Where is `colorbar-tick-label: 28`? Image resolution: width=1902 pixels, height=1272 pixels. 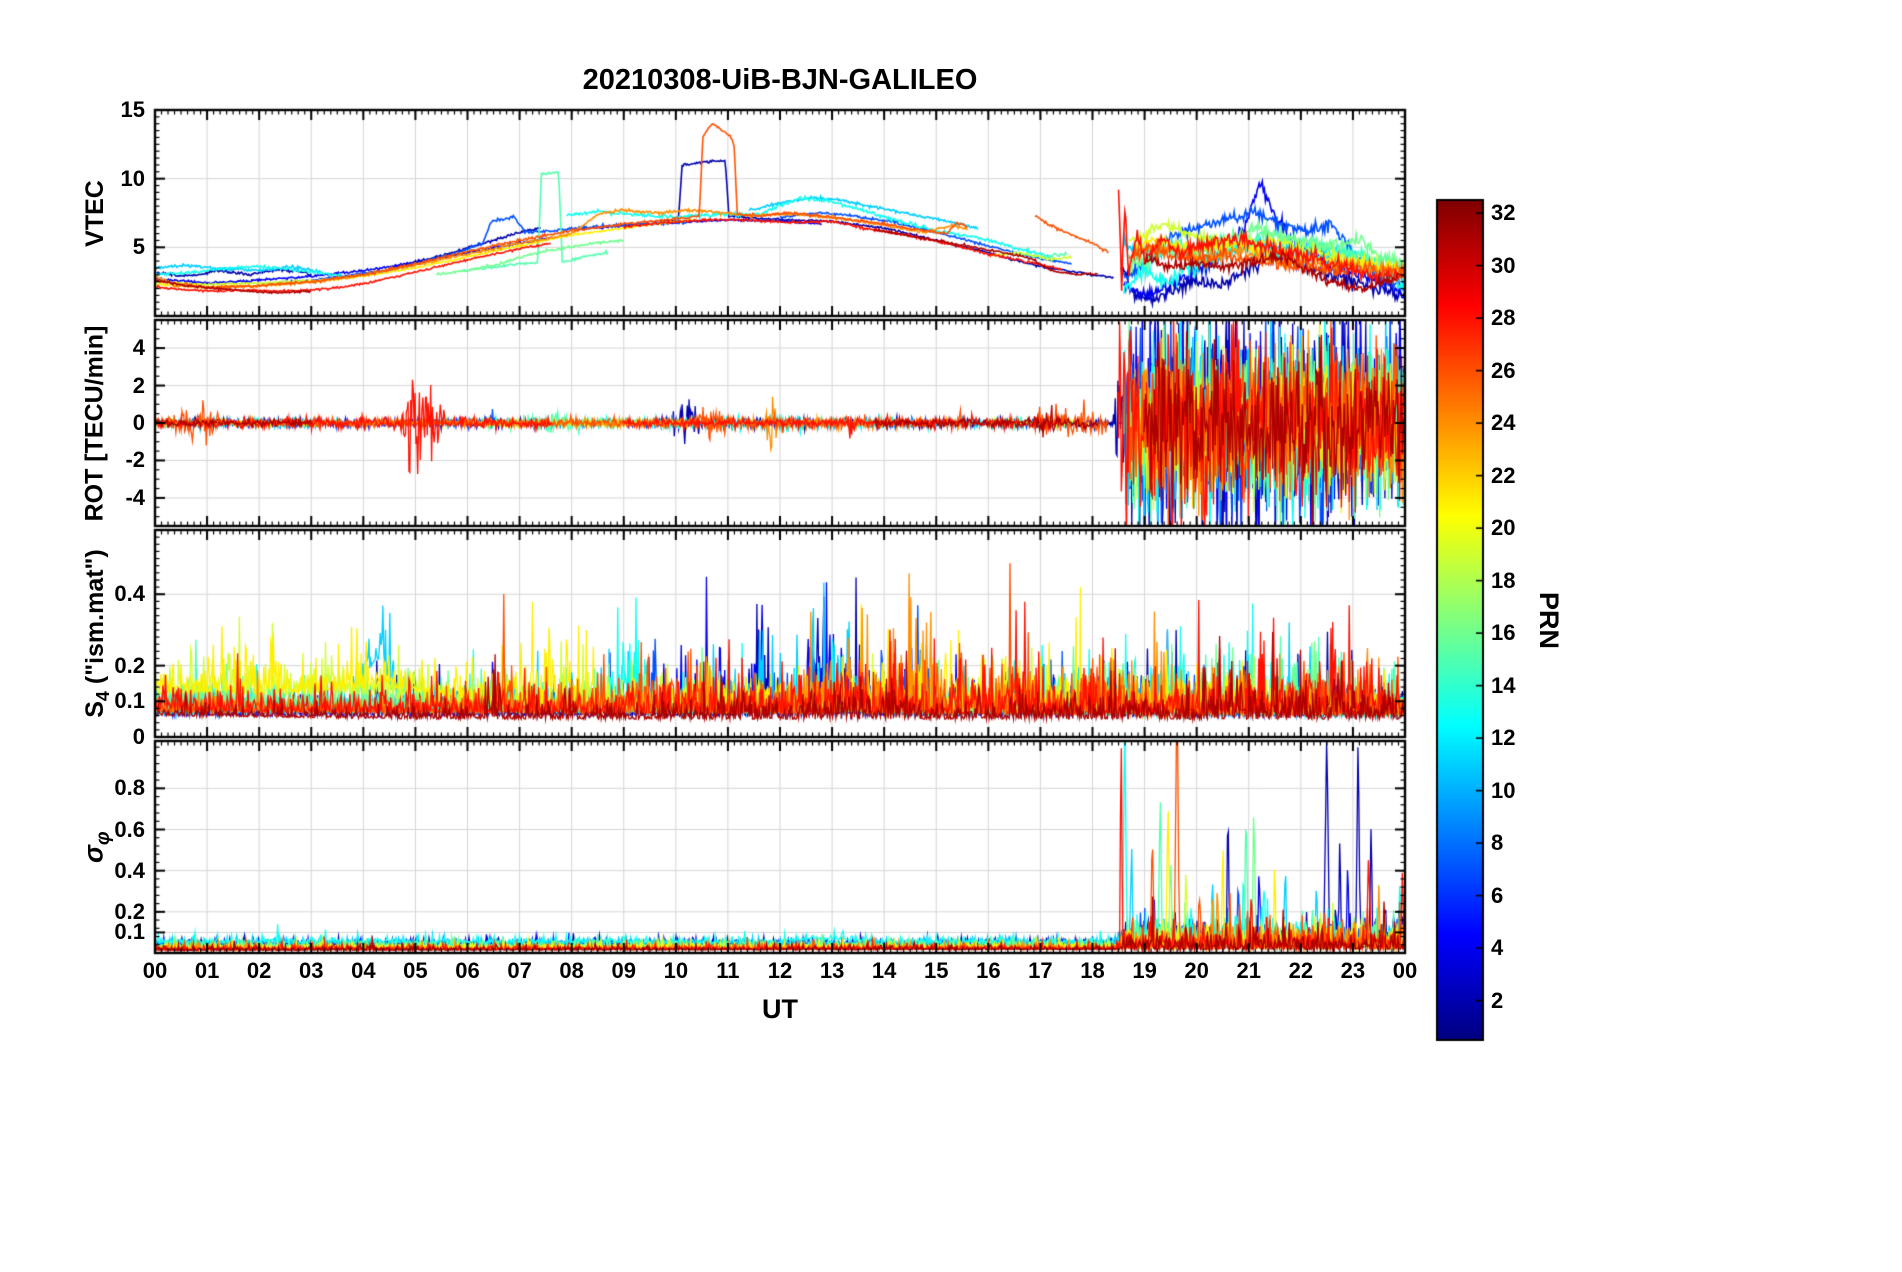
colorbar-tick-label: 28 is located at coordinates (1503, 318).